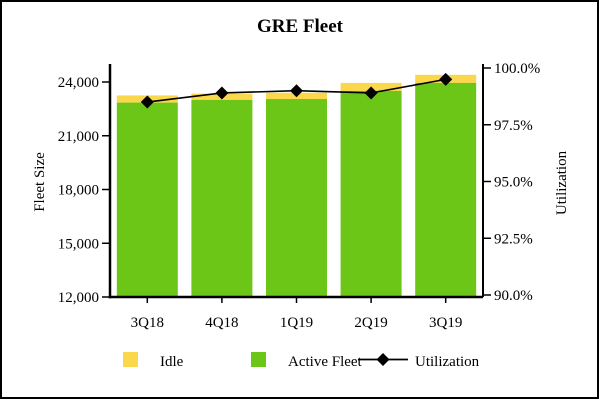 The width and height of the screenshot is (600, 405). What do you see at coordinates (147, 102) in the screenshot?
I see `utilization-marker-3Q18` at bounding box center [147, 102].